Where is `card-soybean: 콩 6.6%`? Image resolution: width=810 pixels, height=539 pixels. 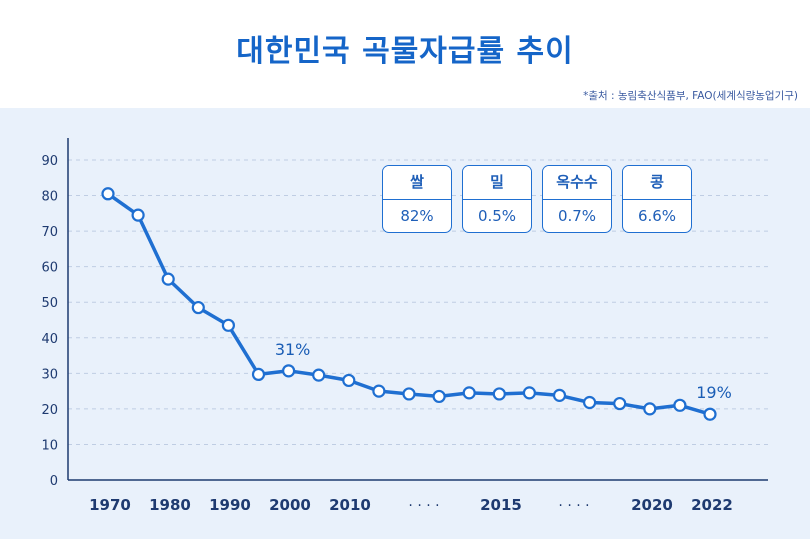 card-soybean: 콩 6.6% is located at coordinates (657, 199).